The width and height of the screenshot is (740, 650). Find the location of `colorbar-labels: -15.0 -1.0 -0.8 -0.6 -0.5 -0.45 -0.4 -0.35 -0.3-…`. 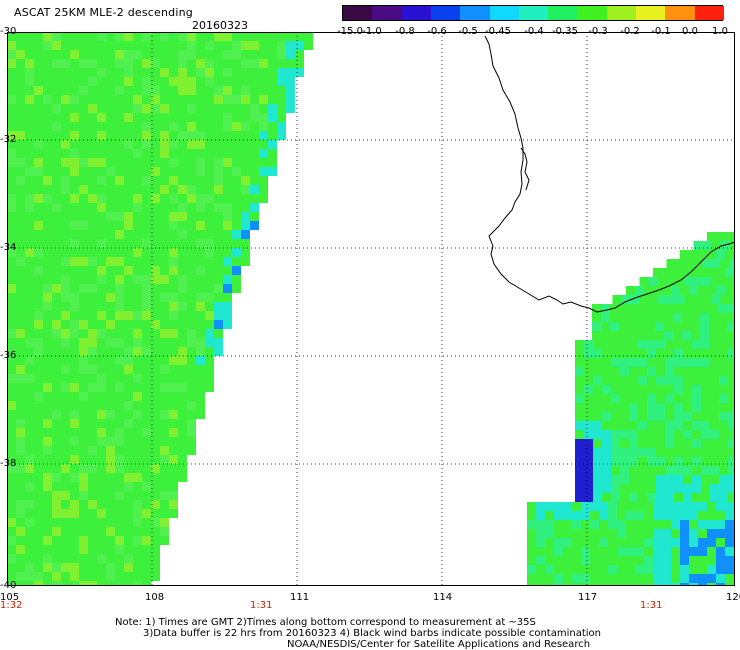

colorbar-labels: -15.0 -1.0 -0.8 -0.6 -0.5 -0.45 -0.4 -0.35 -0.3-… is located at coordinates (535, 33).